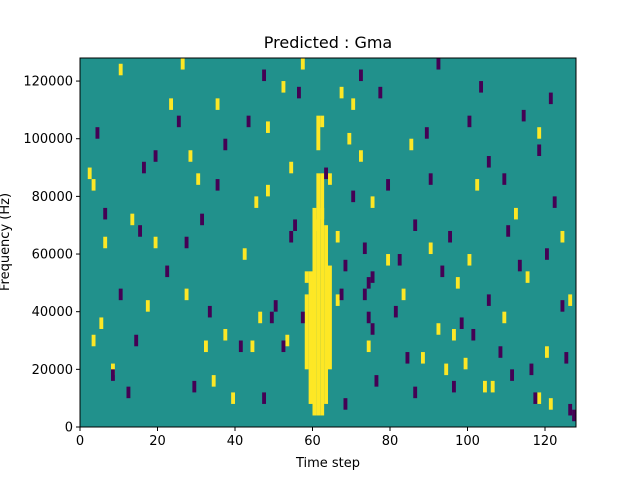  Describe the element at coordinates (390, 441) in the screenshot. I see `x-tick-label: 80` at that location.